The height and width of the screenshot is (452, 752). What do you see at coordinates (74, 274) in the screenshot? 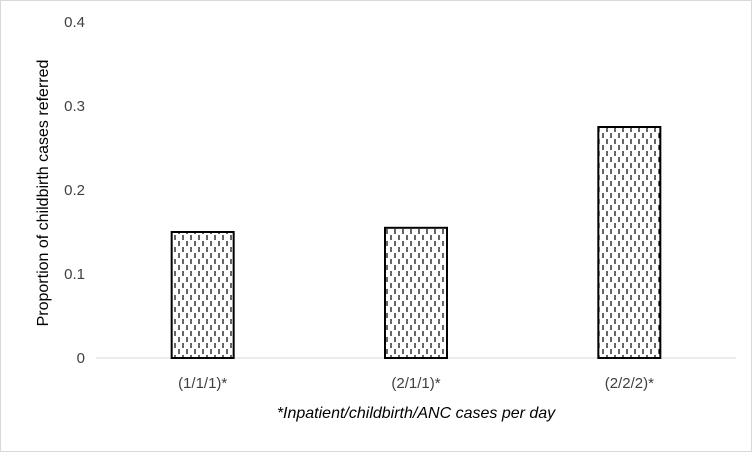
I see `y-tick-label: 0.1` at bounding box center [74, 274].